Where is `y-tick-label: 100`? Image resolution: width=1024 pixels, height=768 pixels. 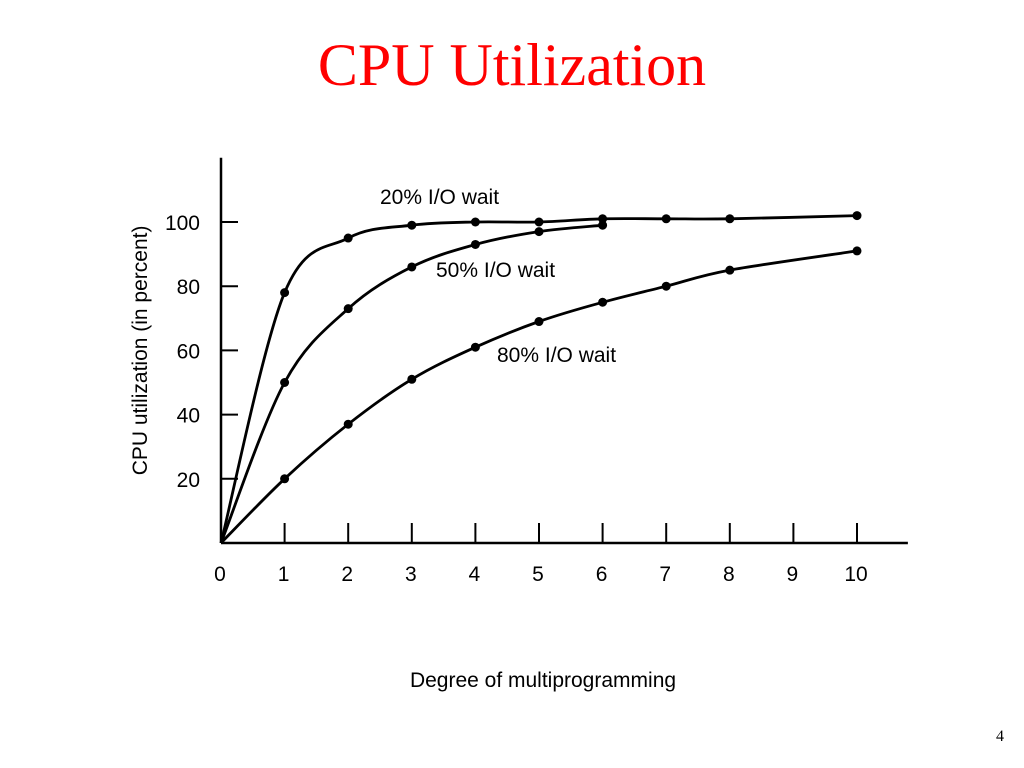
y-tick-label: 100 is located at coordinates (182, 223).